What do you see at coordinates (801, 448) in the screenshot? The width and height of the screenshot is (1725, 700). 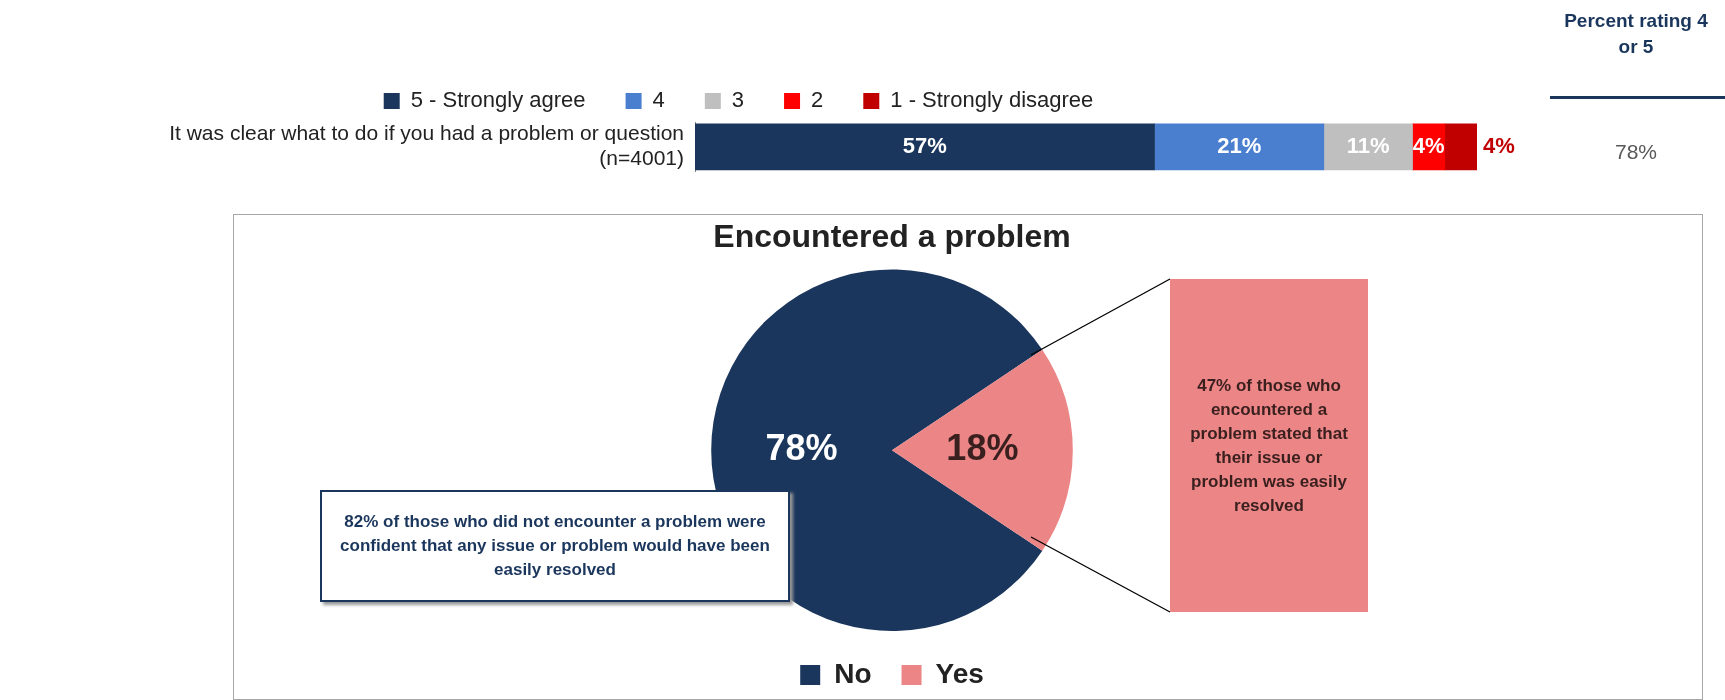 I see `data-label: 78%` at bounding box center [801, 448].